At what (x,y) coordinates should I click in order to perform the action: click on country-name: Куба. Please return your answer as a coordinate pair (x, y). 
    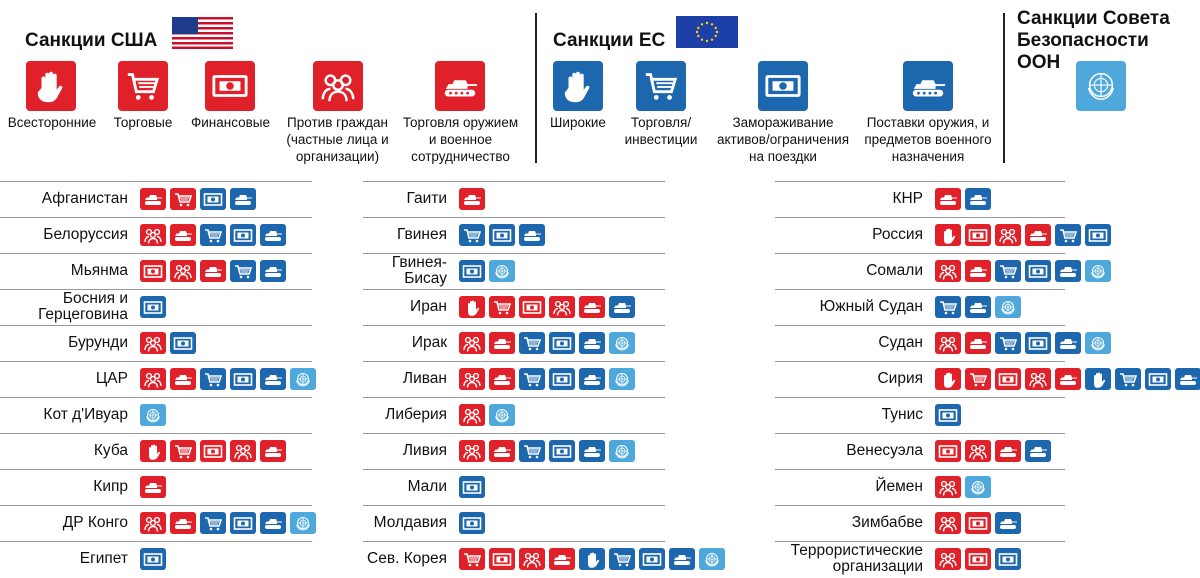
    Looking at the image, I should click on (110, 450).